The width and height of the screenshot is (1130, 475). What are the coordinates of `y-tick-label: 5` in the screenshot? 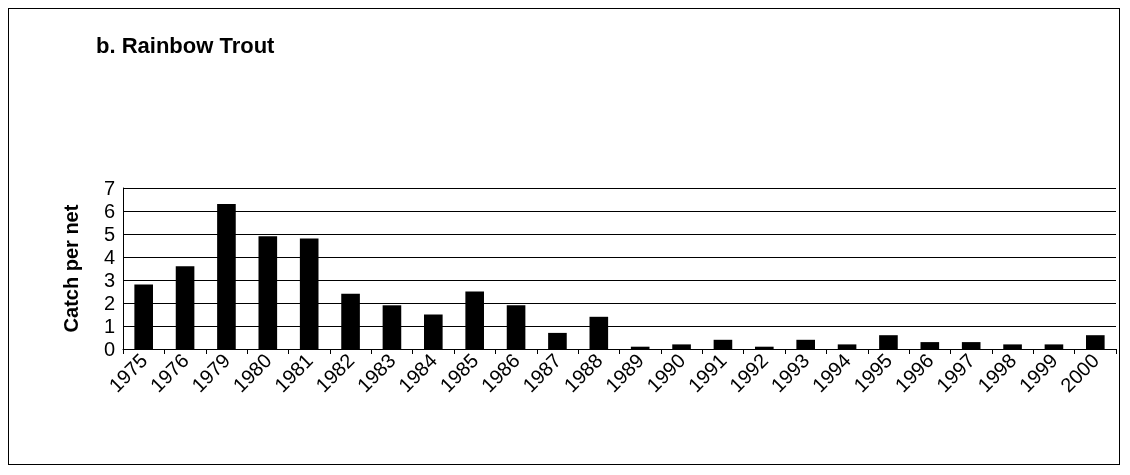 It's located at (109, 234).